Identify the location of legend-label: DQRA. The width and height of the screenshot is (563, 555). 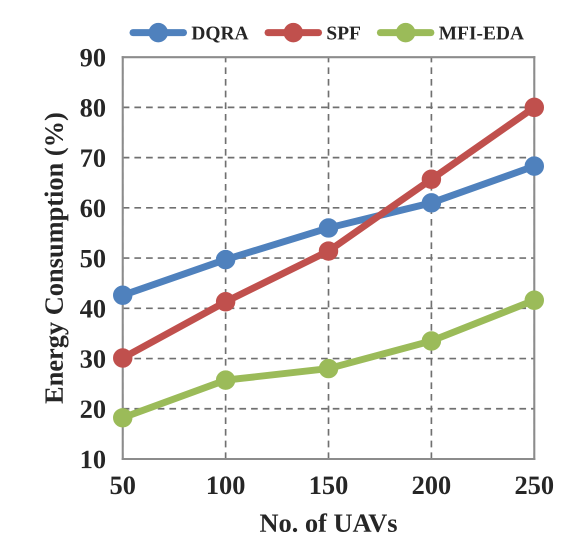
(220, 34).